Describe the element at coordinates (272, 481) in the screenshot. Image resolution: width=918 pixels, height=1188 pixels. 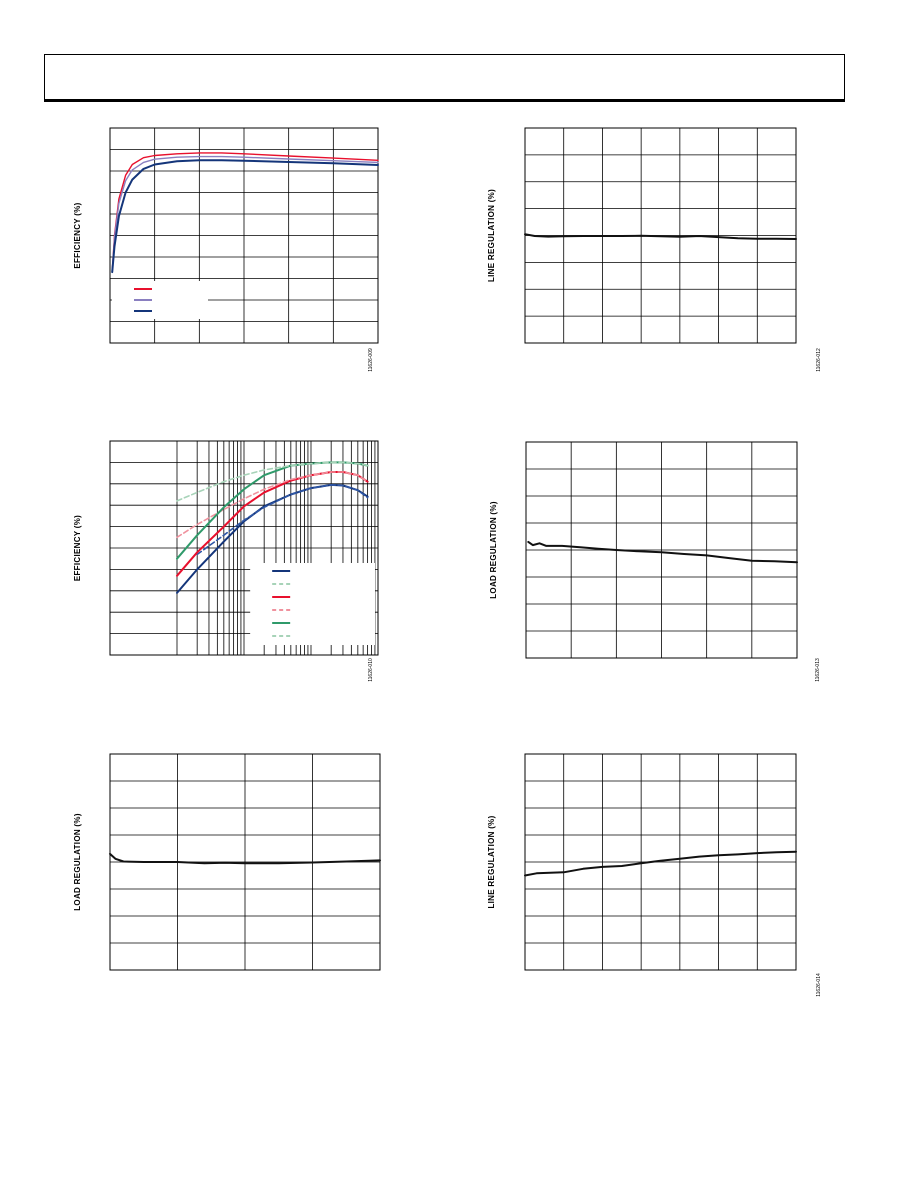
I see `series-line-green_dash` at that location.